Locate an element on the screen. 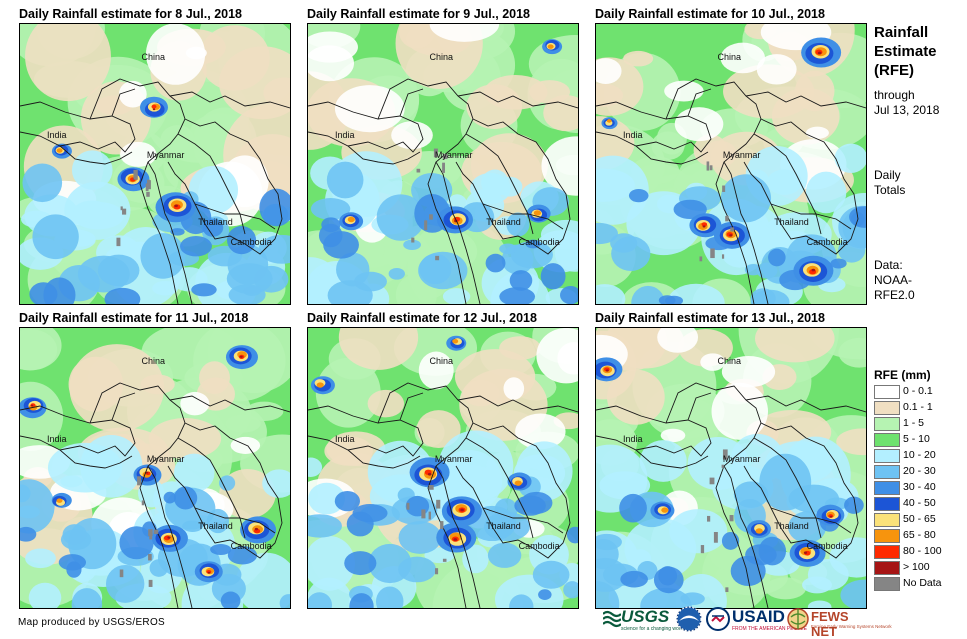 This screenshot has width=967, height=639. legend-label: 10 - 20 is located at coordinates (919, 455).